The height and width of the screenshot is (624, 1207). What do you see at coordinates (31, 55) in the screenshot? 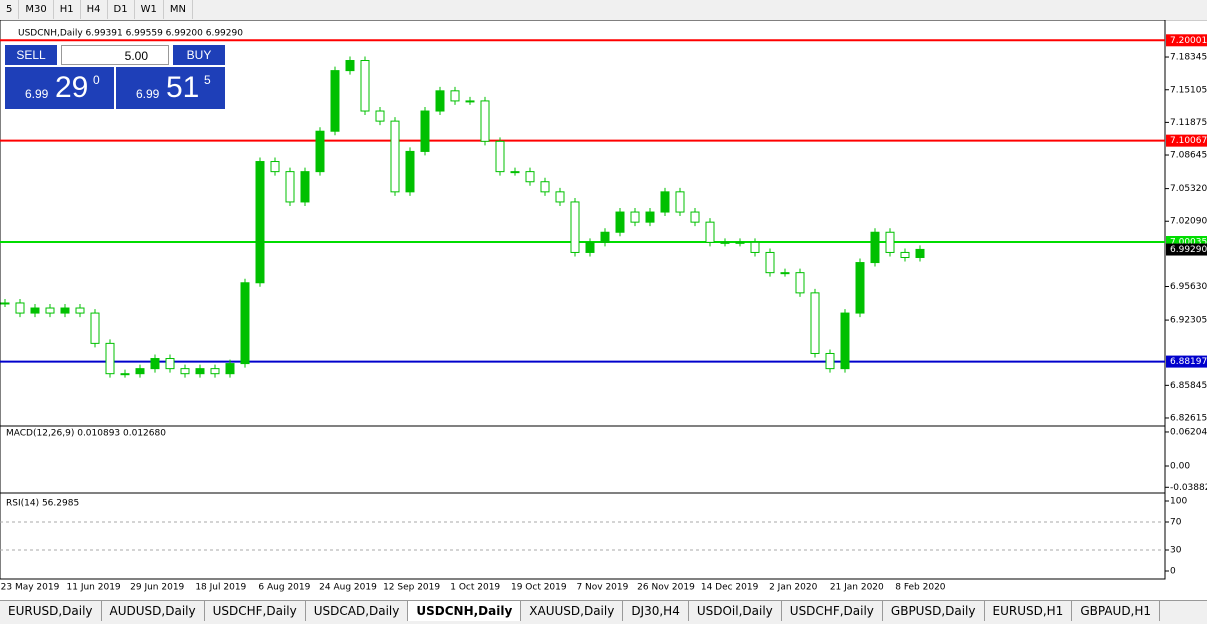
I see `sell-button: SELL` at bounding box center [31, 55].